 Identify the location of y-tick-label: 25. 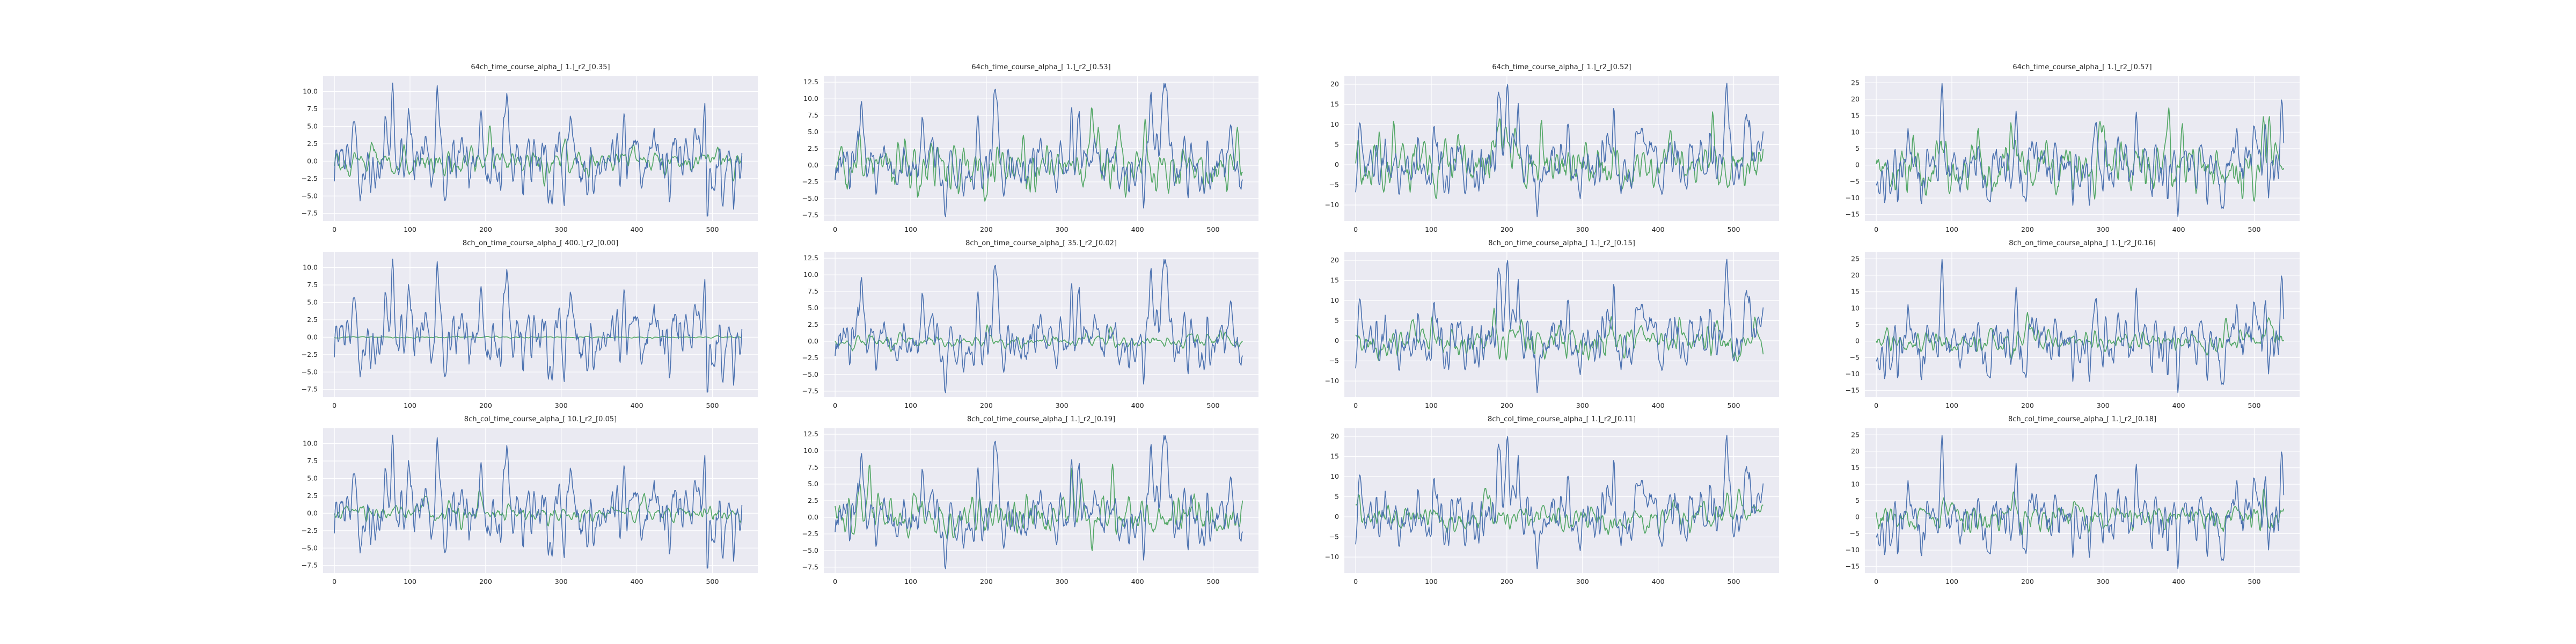
(1855, 434).